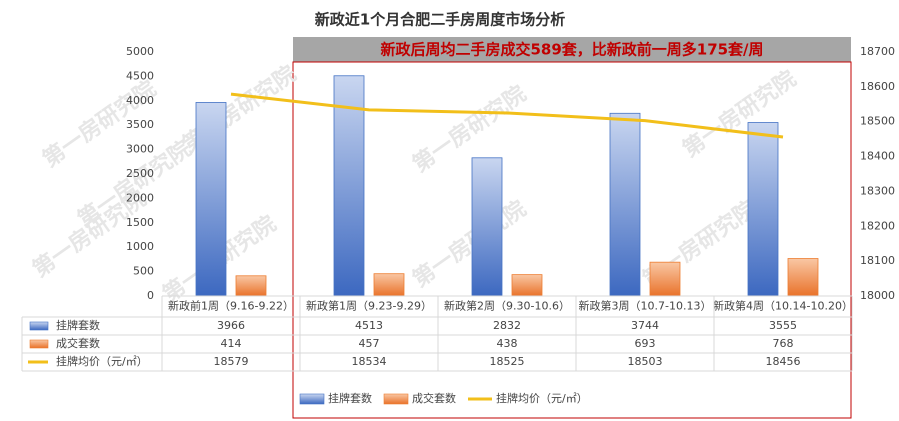  What do you see at coordinates (507, 343) in the screenshot?
I see `table-value: 438` at bounding box center [507, 343].